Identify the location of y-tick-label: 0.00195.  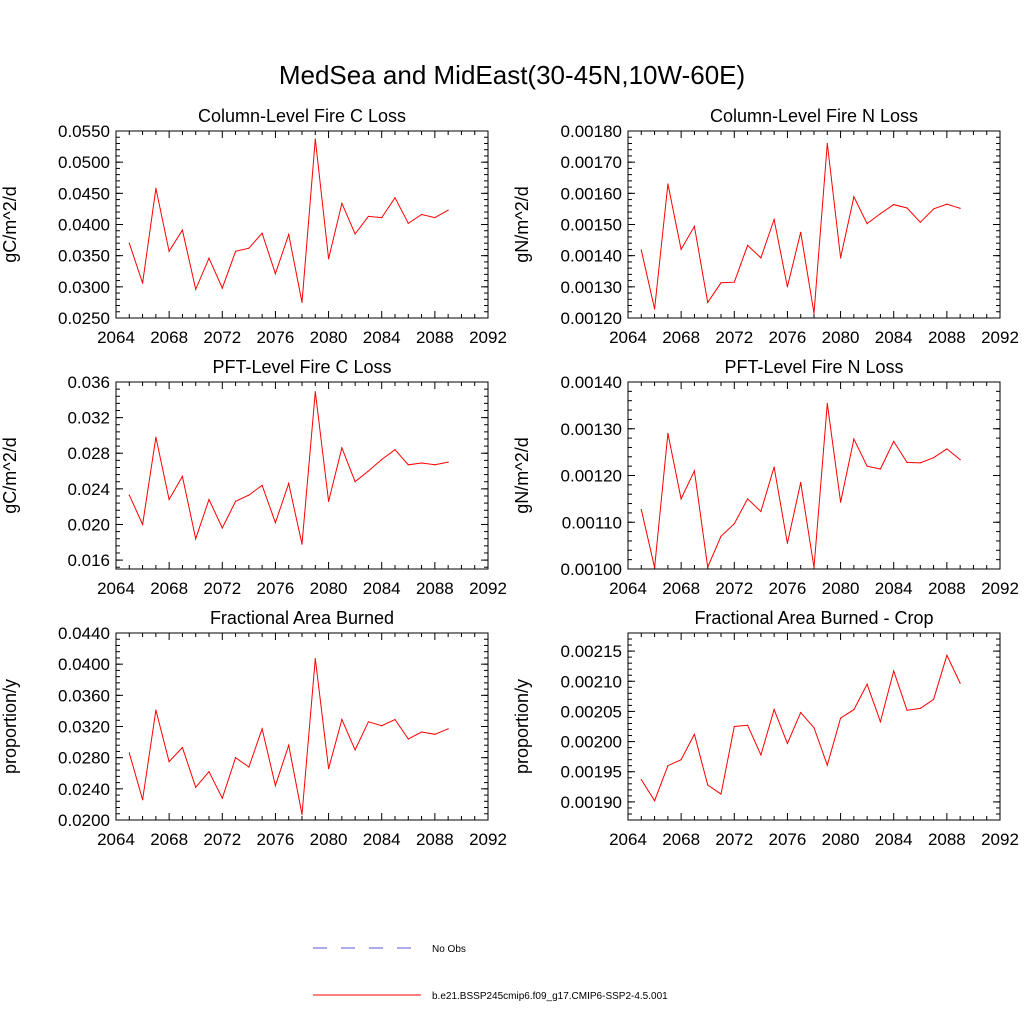
(591, 772).